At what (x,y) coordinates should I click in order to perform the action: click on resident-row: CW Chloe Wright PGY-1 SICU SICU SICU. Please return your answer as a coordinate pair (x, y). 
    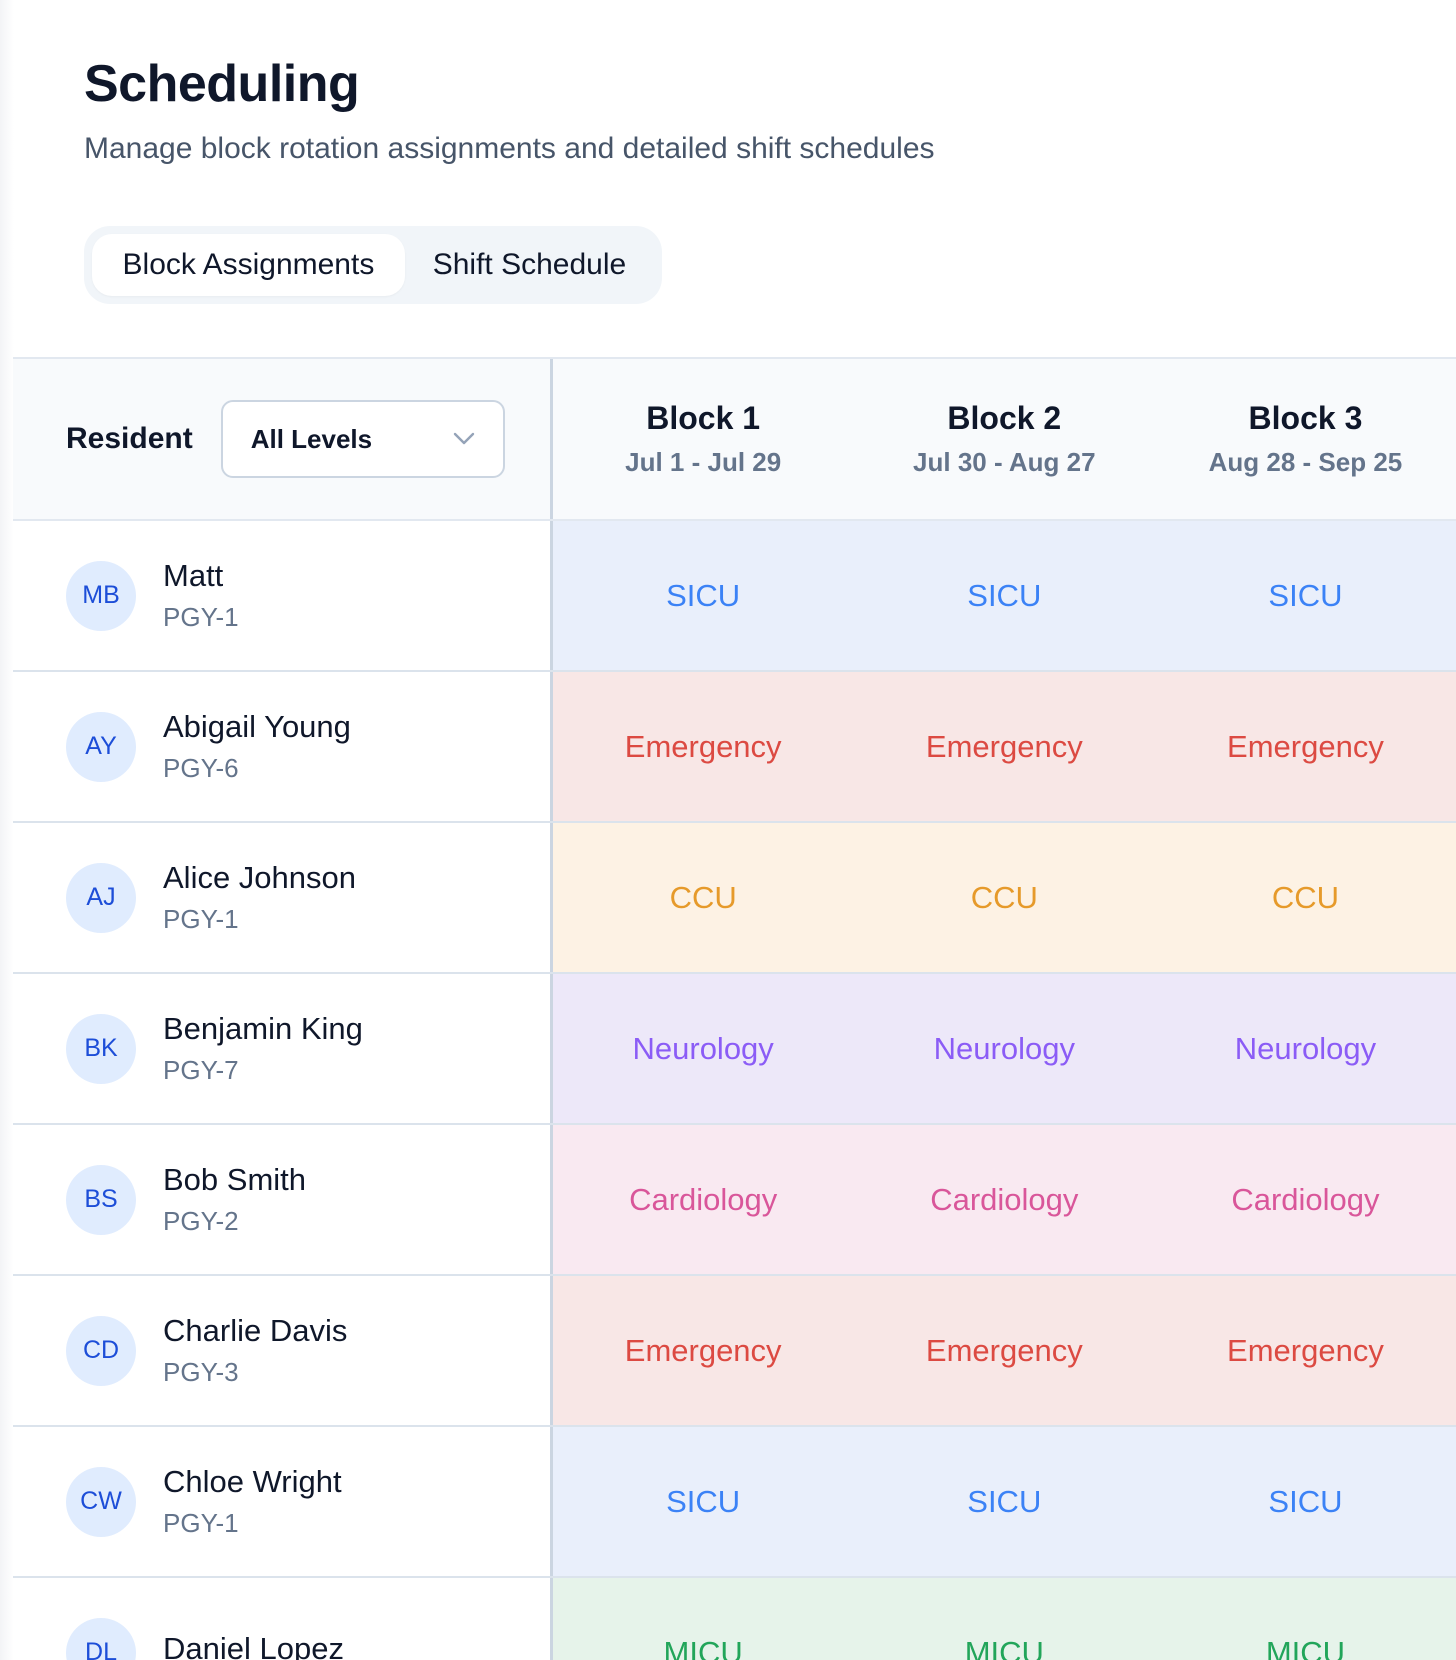
    Looking at the image, I should click on (734, 1502).